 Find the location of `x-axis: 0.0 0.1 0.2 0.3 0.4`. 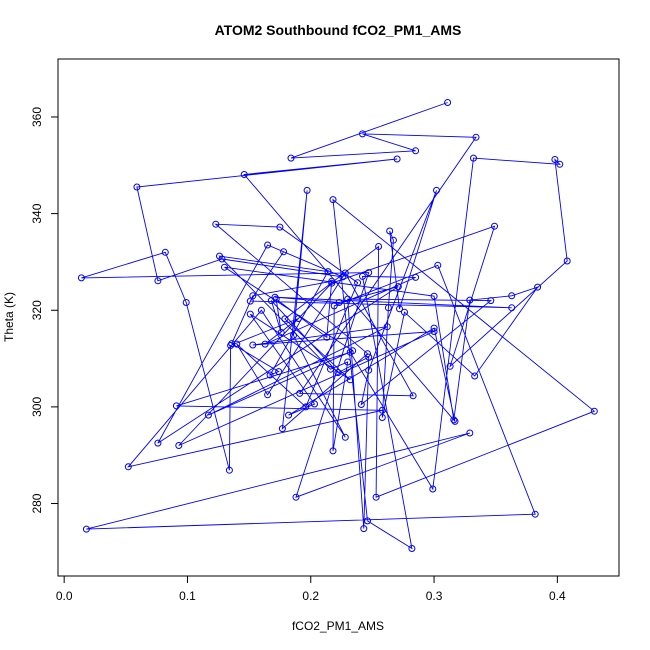

x-axis: 0.0 0.1 0.2 0.3 0.4 is located at coordinates (311, 589).